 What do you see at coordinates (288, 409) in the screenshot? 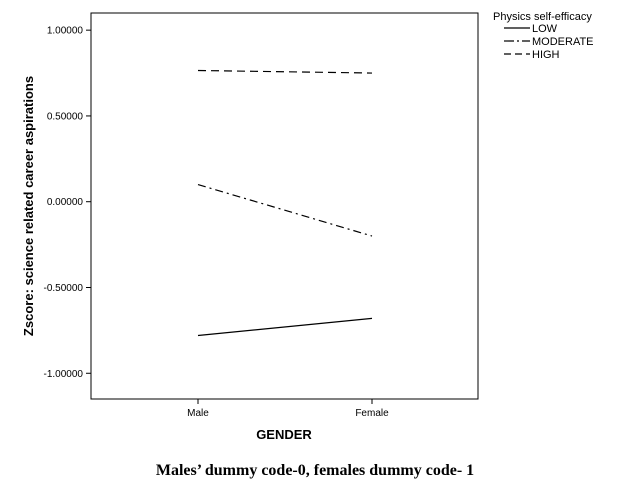
I see `x-axis: Male Female` at bounding box center [288, 409].